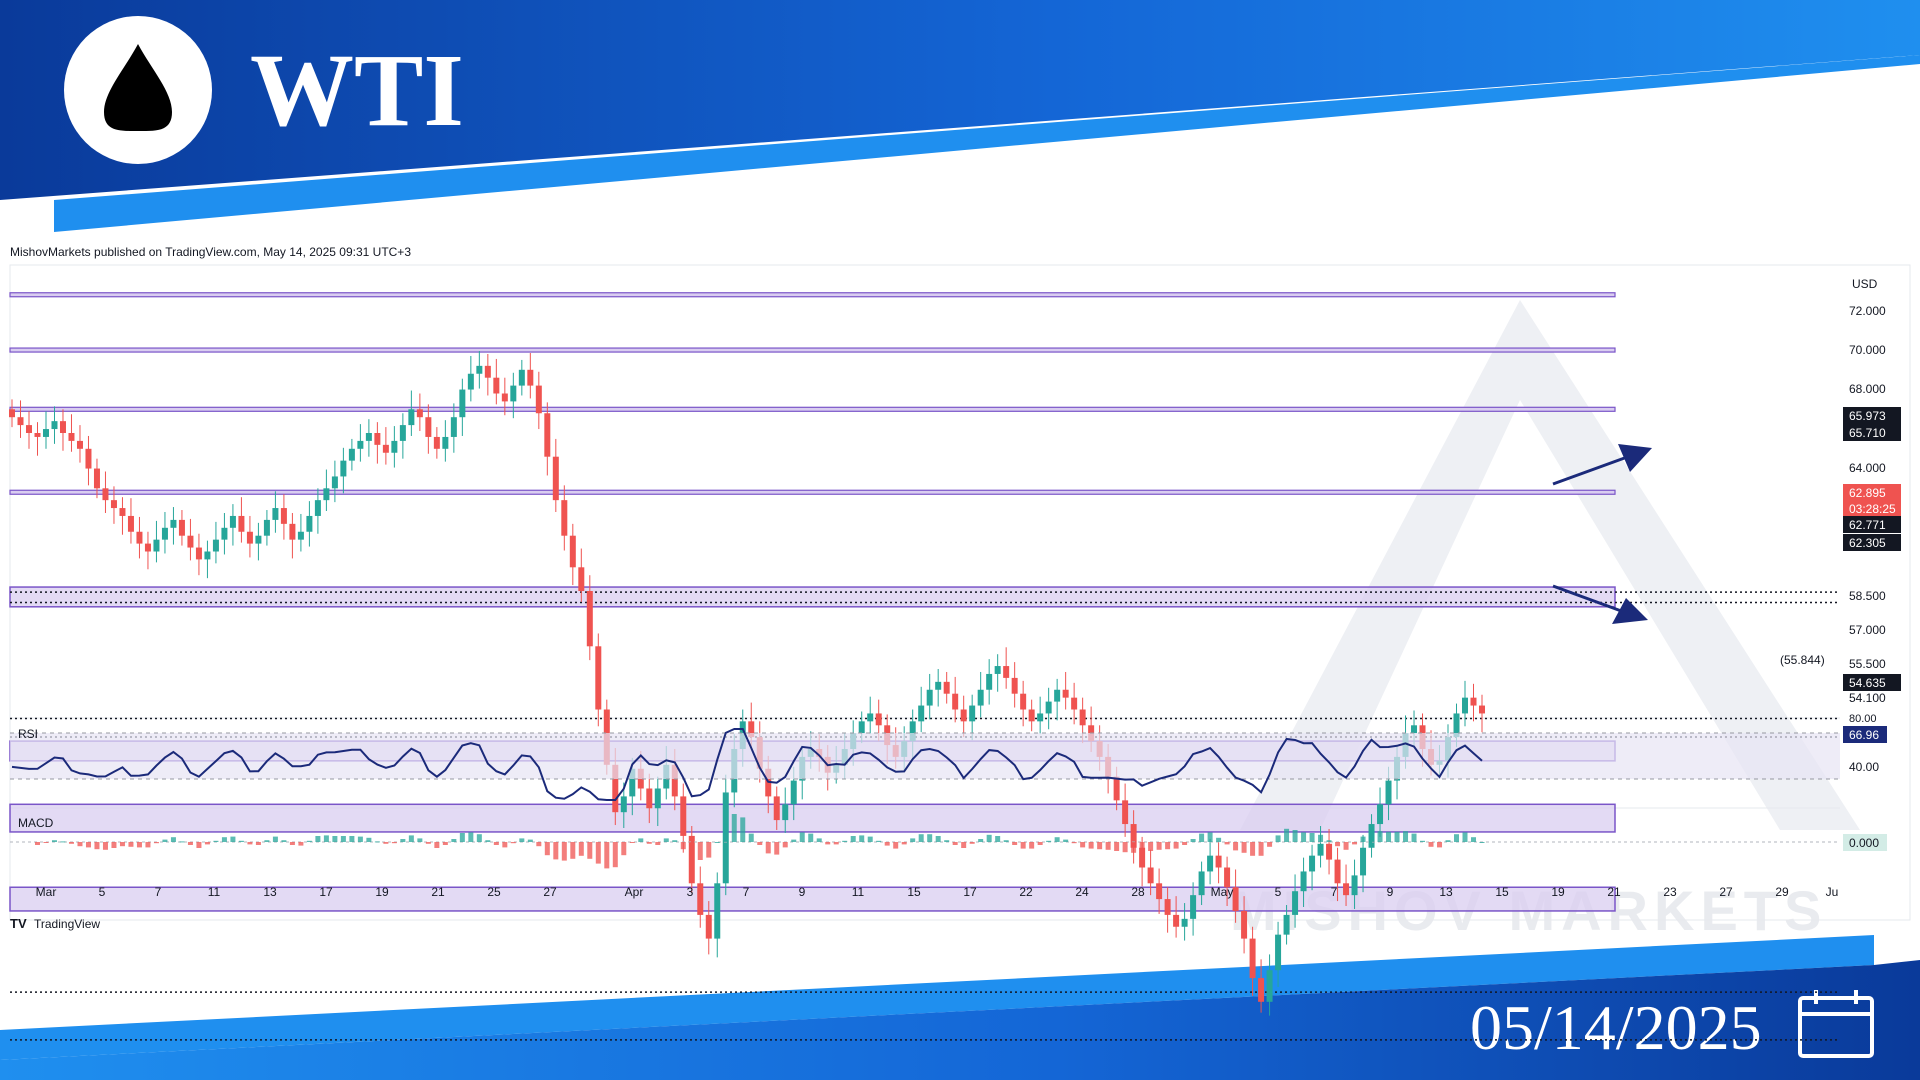  What do you see at coordinates (28, 734) in the screenshot?
I see `rsi-label: RSI` at bounding box center [28, 734].